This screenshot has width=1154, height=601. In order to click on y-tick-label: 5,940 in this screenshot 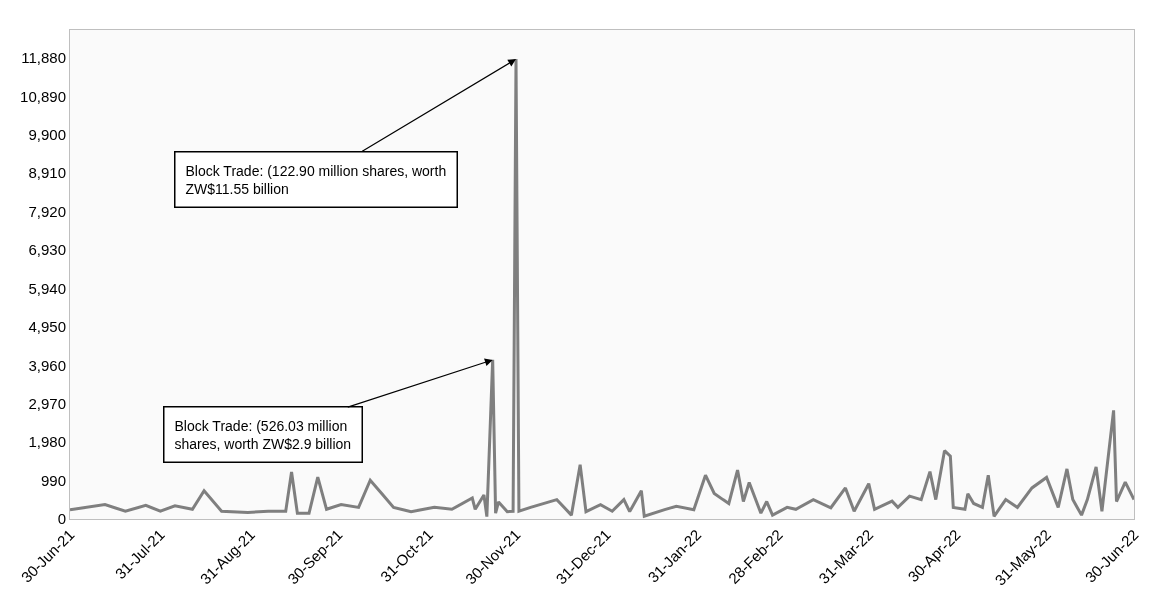, I will do `click(47, 288)`.